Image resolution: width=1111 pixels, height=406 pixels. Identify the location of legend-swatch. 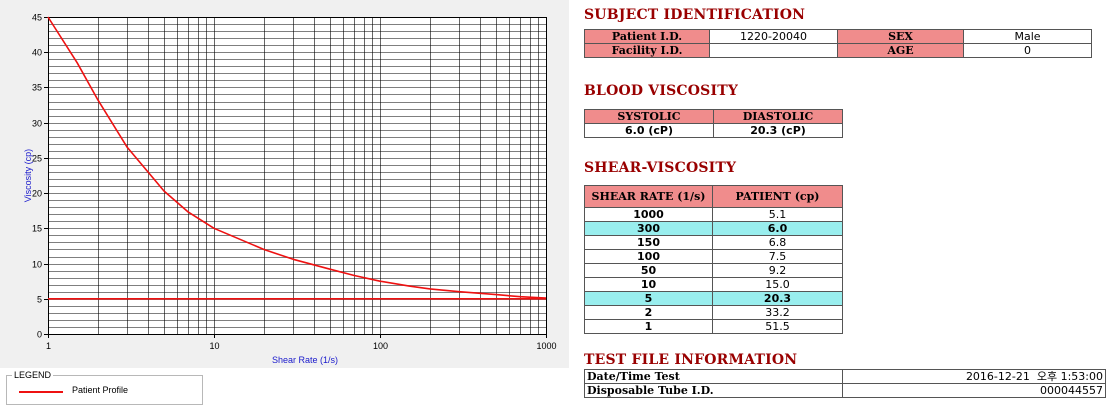
(41, 392).